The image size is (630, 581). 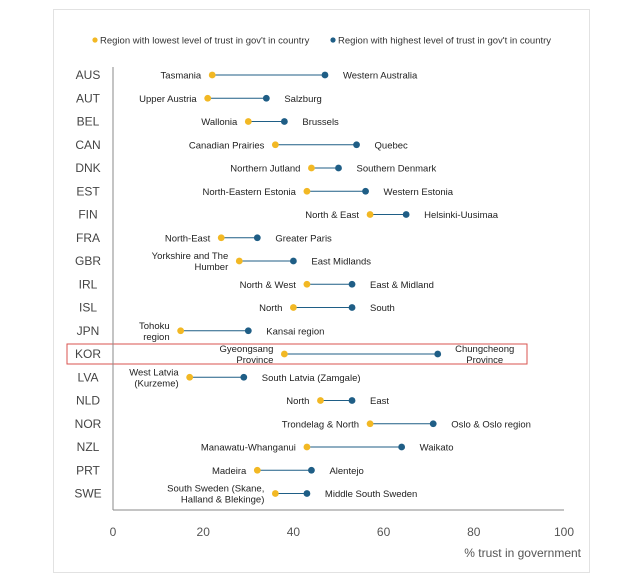 I want to click on highest-region-label: Brussels, so click(x=320, y=122).